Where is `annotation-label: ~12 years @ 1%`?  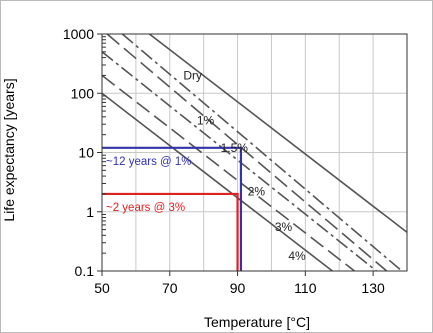 annotation-label: ~12 years @ 1% is located at coordinates (149, 162).